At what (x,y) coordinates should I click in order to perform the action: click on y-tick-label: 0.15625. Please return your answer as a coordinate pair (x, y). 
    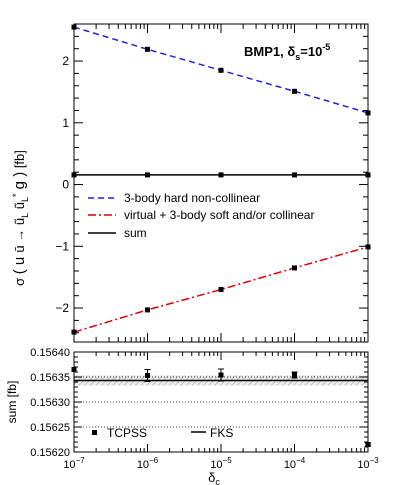
    Looking at the image, I should click on (50, 428).